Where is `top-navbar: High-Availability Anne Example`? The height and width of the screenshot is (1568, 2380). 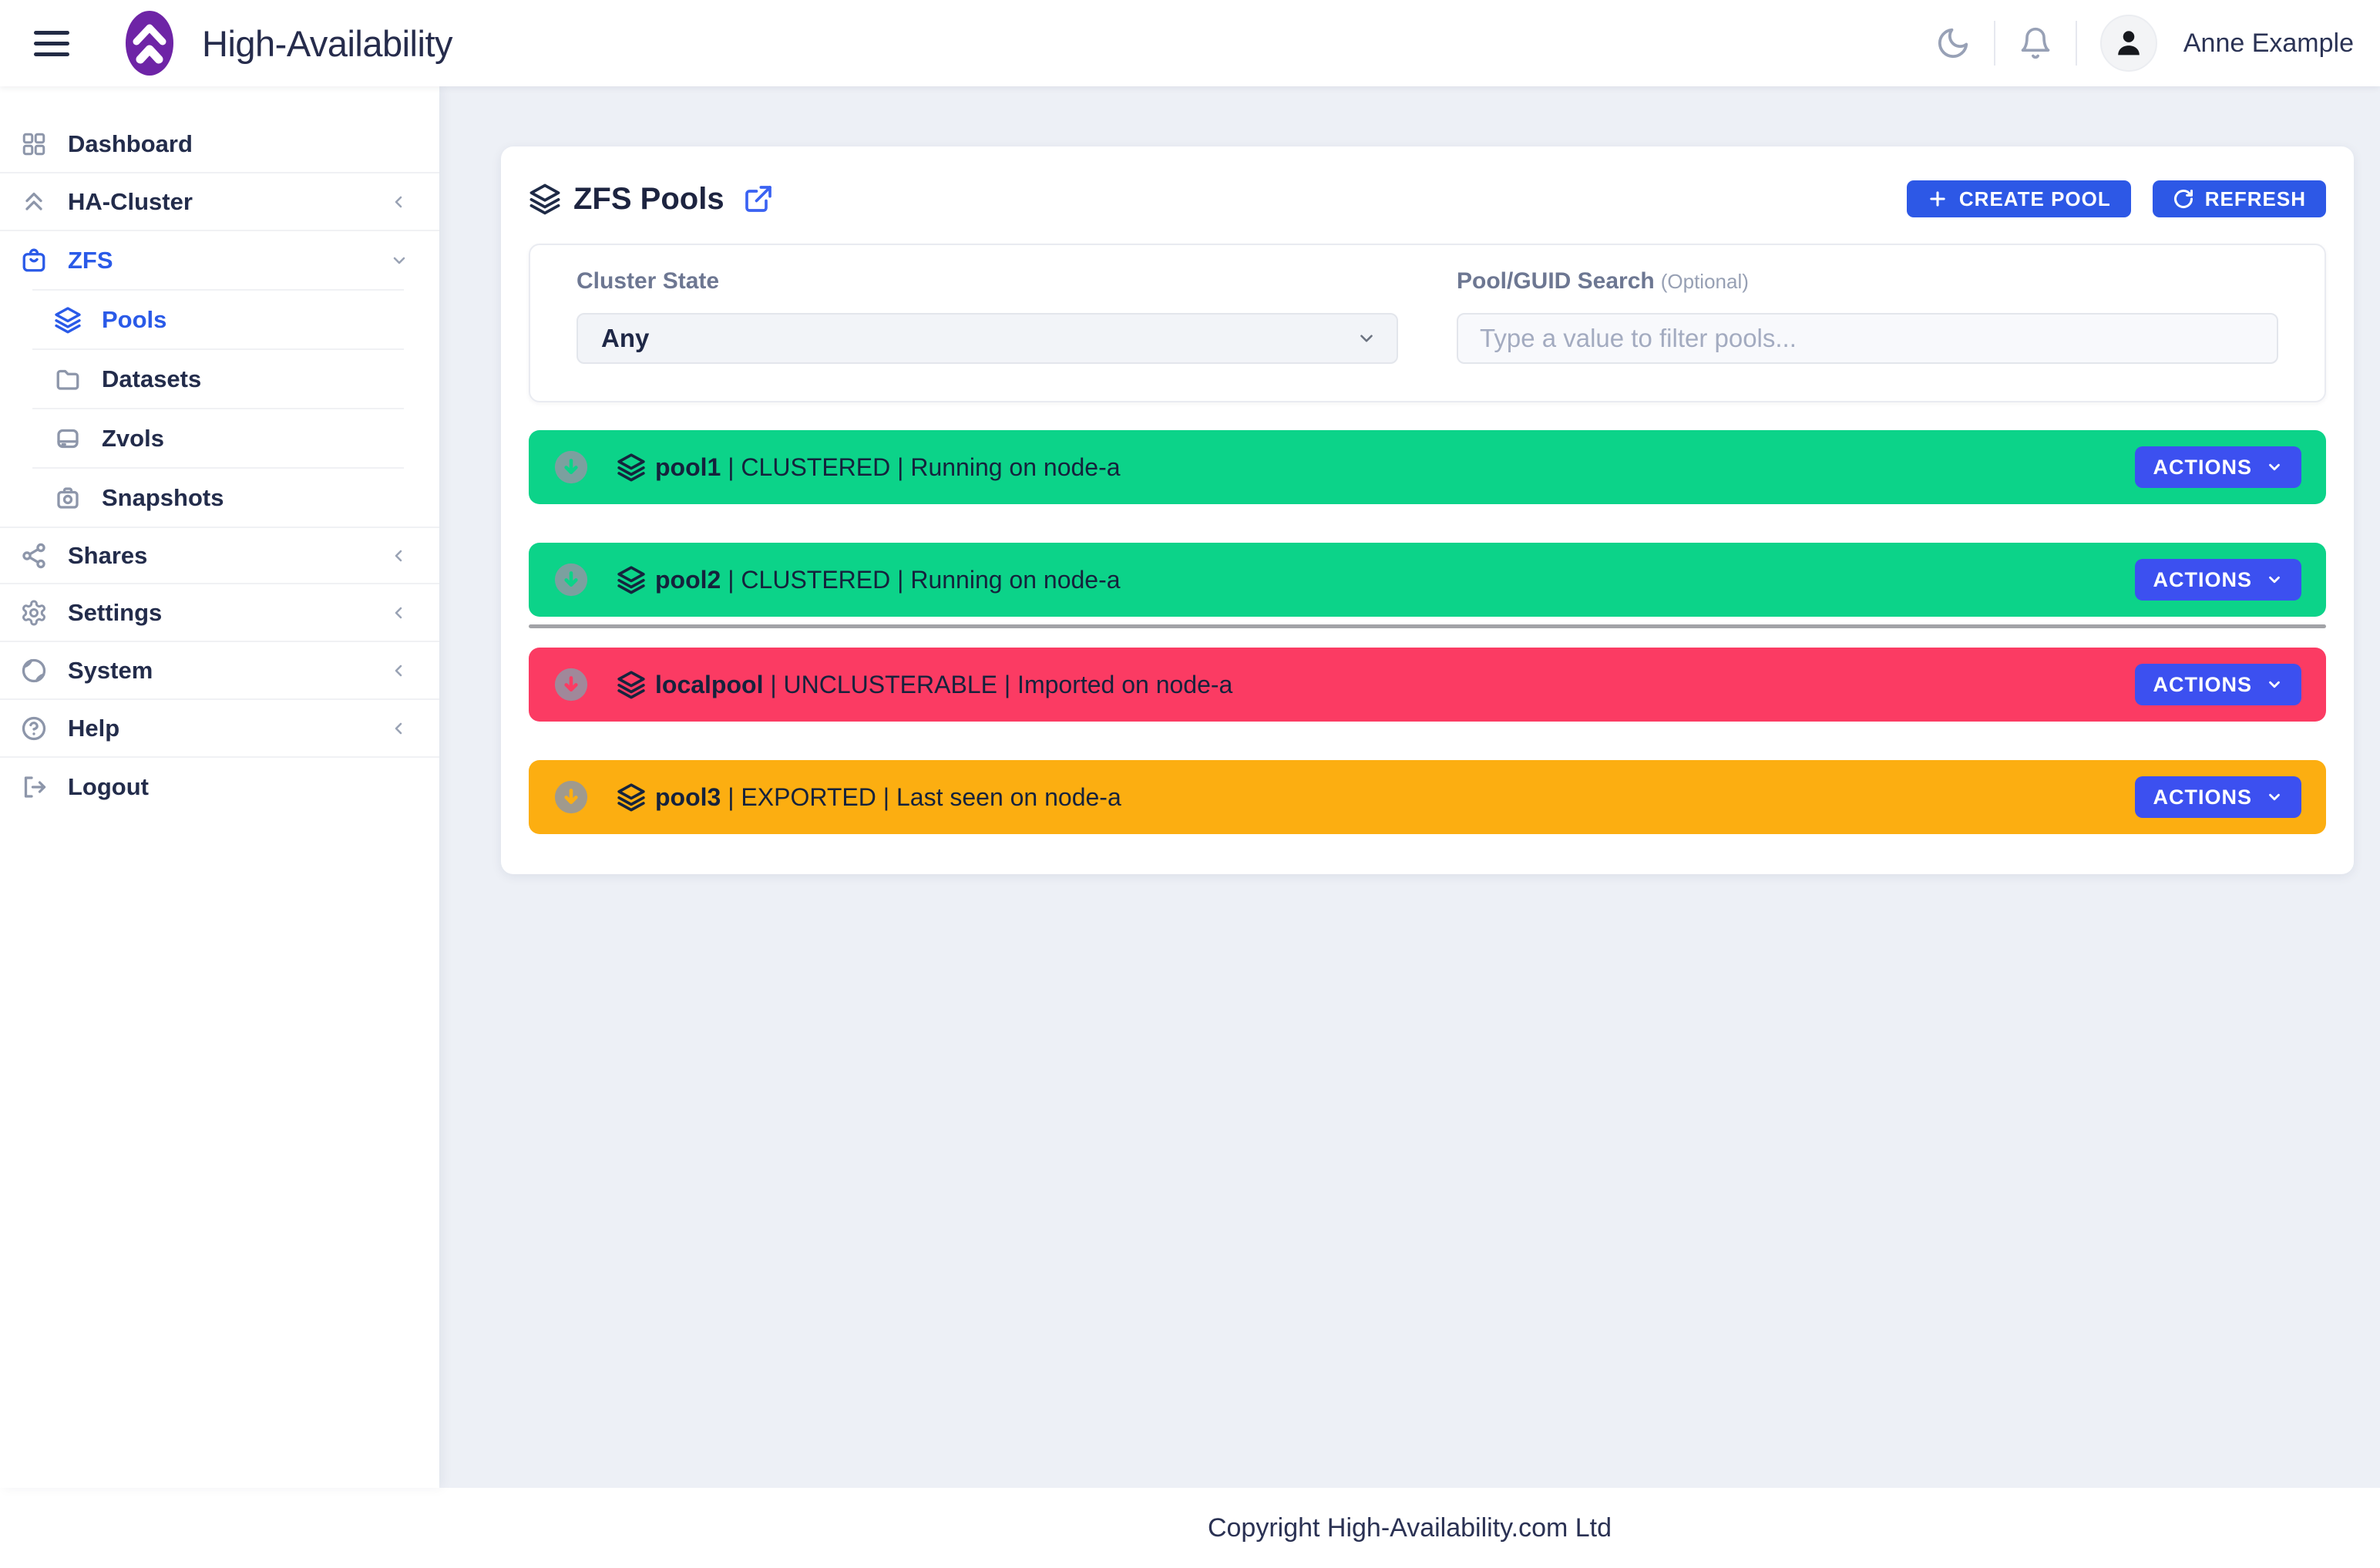
top-navbar: High-Availability Anne Example is located at coordinates (1190, 43).